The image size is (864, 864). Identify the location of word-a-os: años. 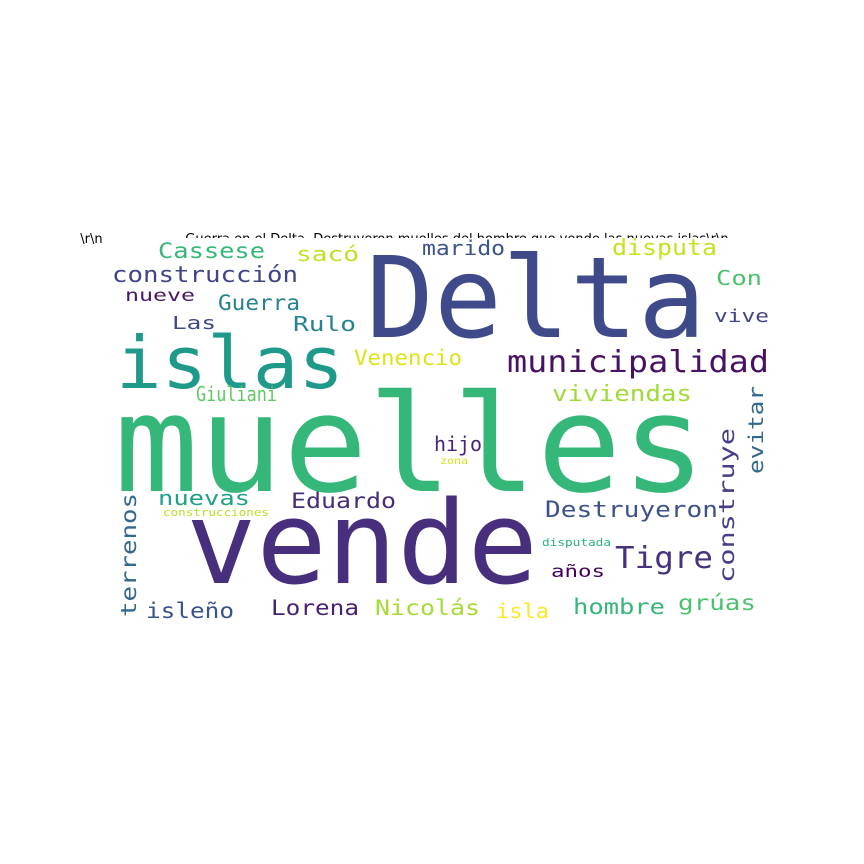
(578, 572).